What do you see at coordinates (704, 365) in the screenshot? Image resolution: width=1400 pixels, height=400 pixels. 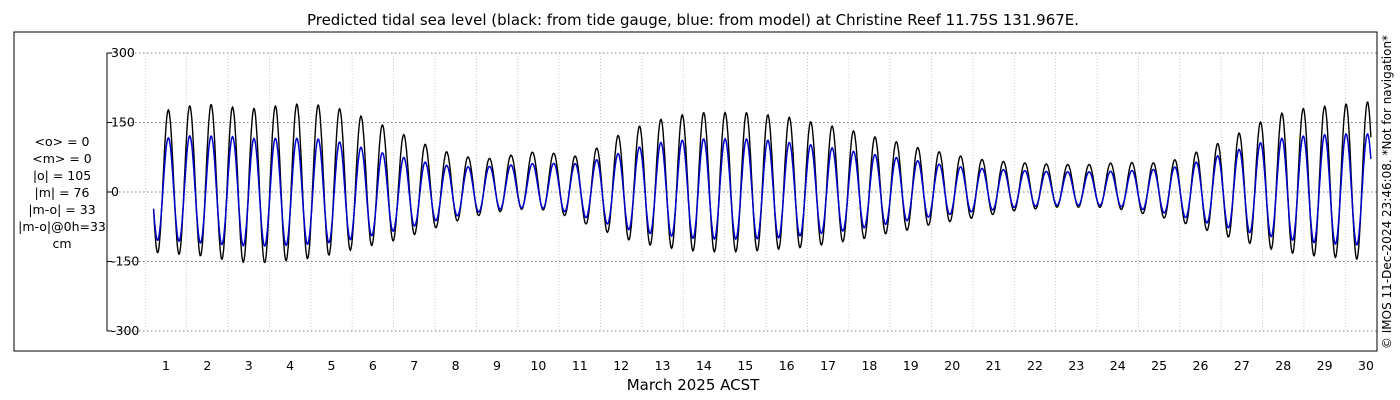 I see `x-tick-label: 14` at bounding box center [704, 365].